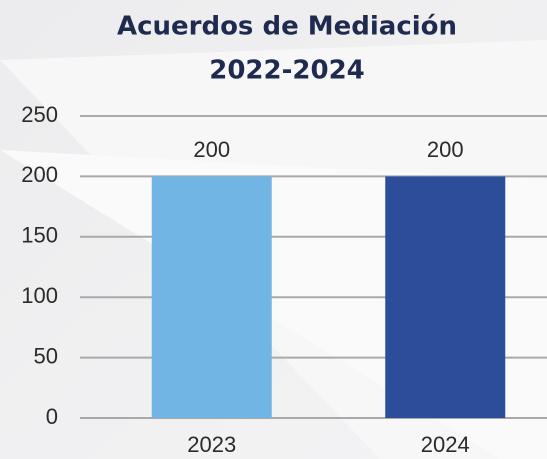 The image size is (547, 459). Describe the element at coordinates (445, 444) in the screenshot. I see `x-tick-label: 2024` at that location.